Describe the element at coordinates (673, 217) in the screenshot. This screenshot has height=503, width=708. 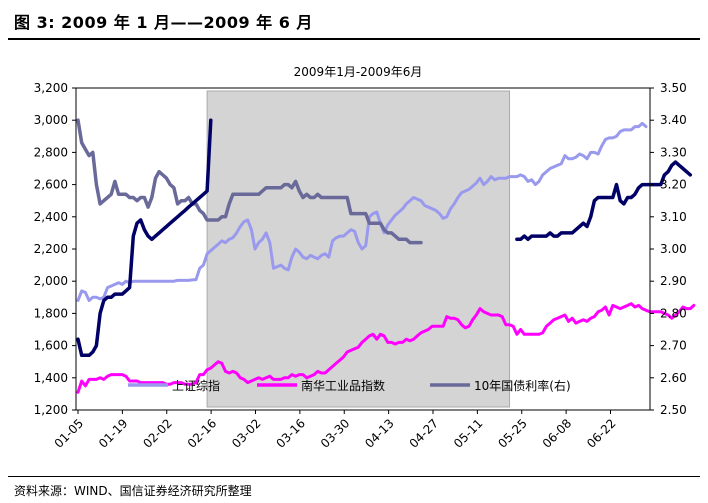
I see `right-tick-label: 3.10` at that location.